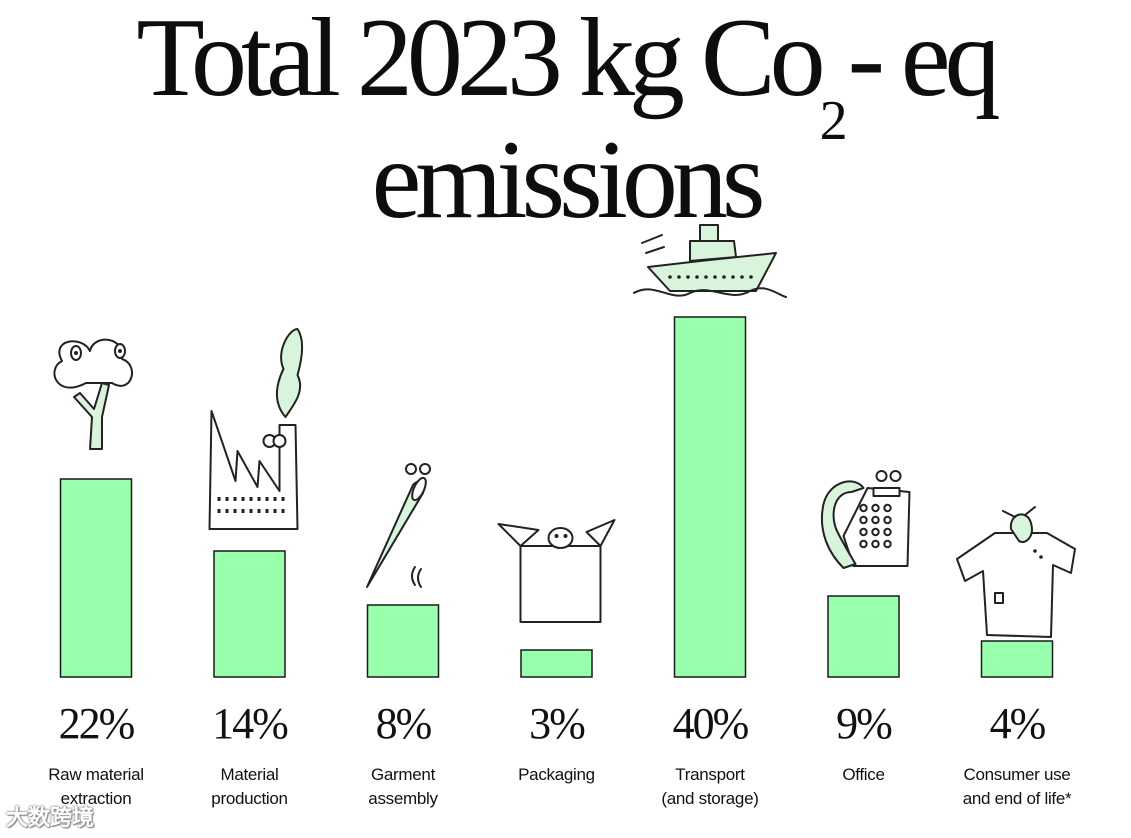 This screenshot has height=838, width=1131. I want to click on category-label-2-line-2: production, so click(249, 798).